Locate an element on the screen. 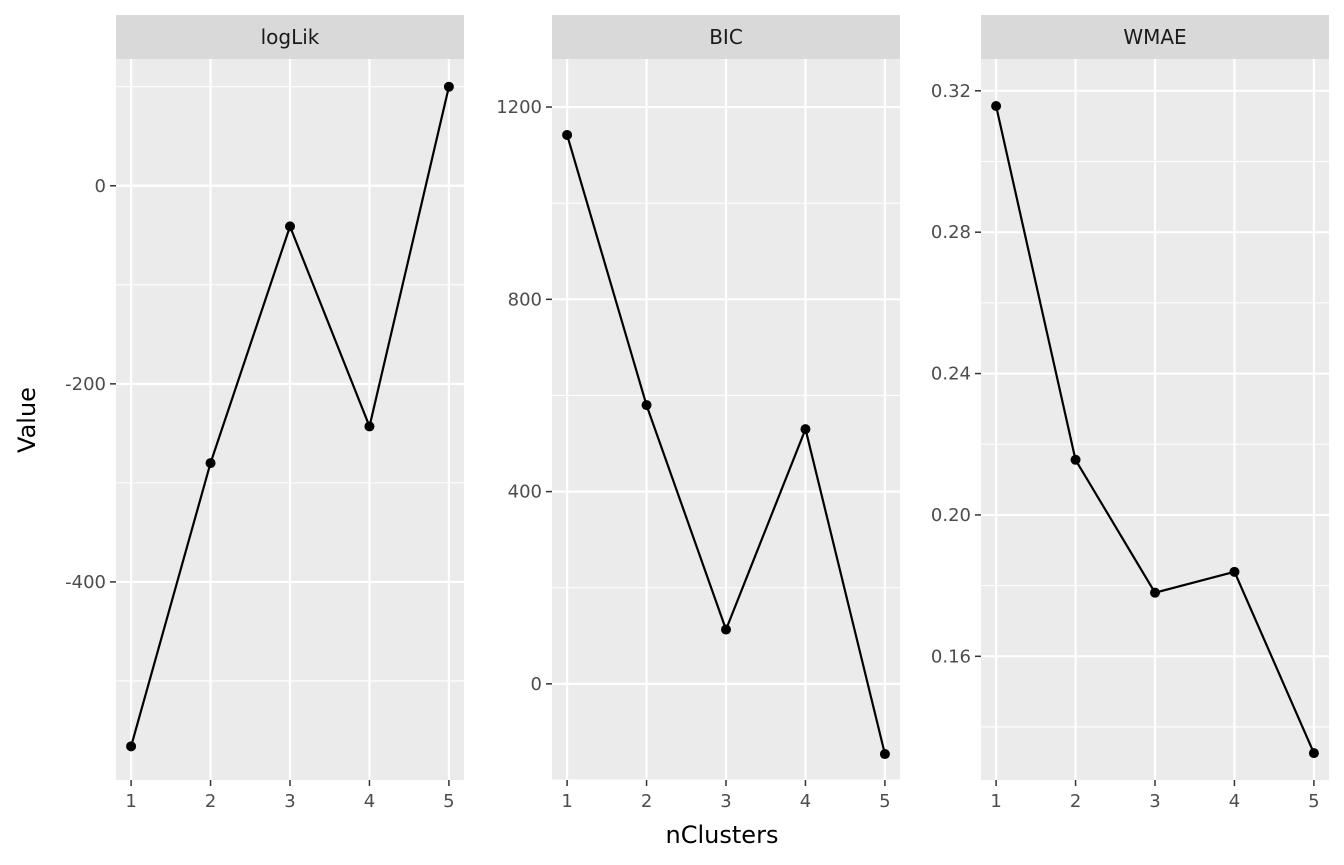  y-tick-label: 0.16 is located at coordinates (951, 656).